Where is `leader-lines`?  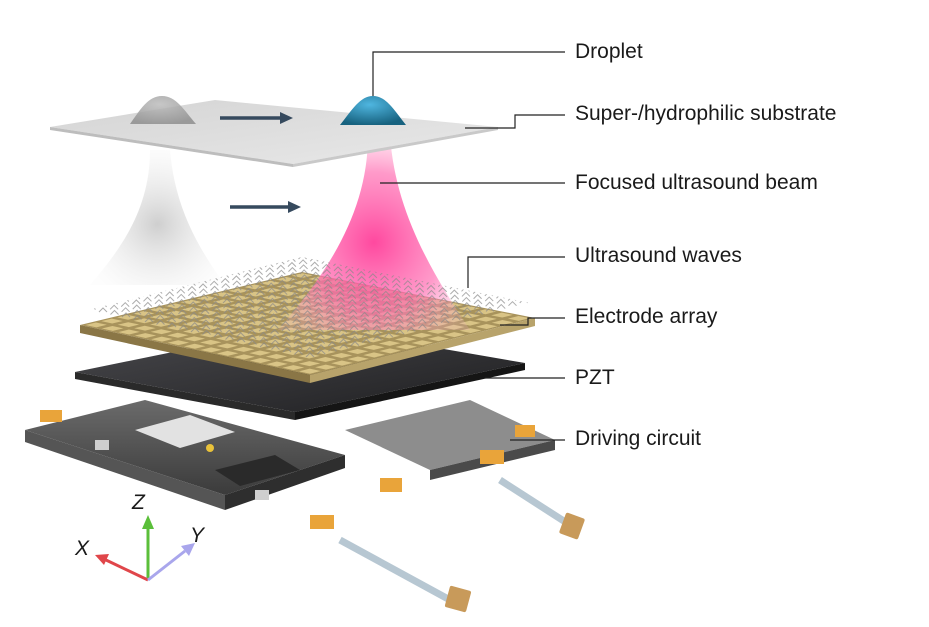 leader-lines is located at coordinates (468, 246).